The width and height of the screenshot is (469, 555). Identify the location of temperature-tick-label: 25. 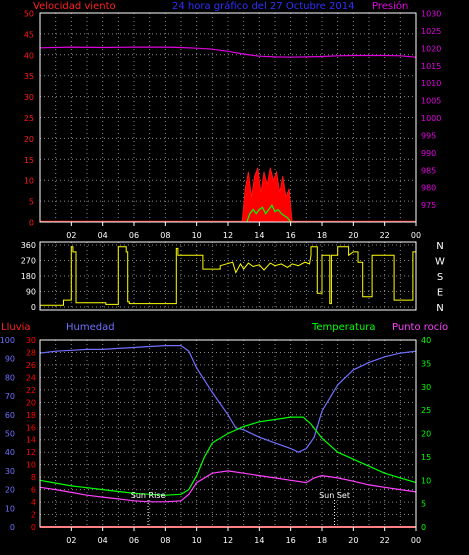
(426, 410).